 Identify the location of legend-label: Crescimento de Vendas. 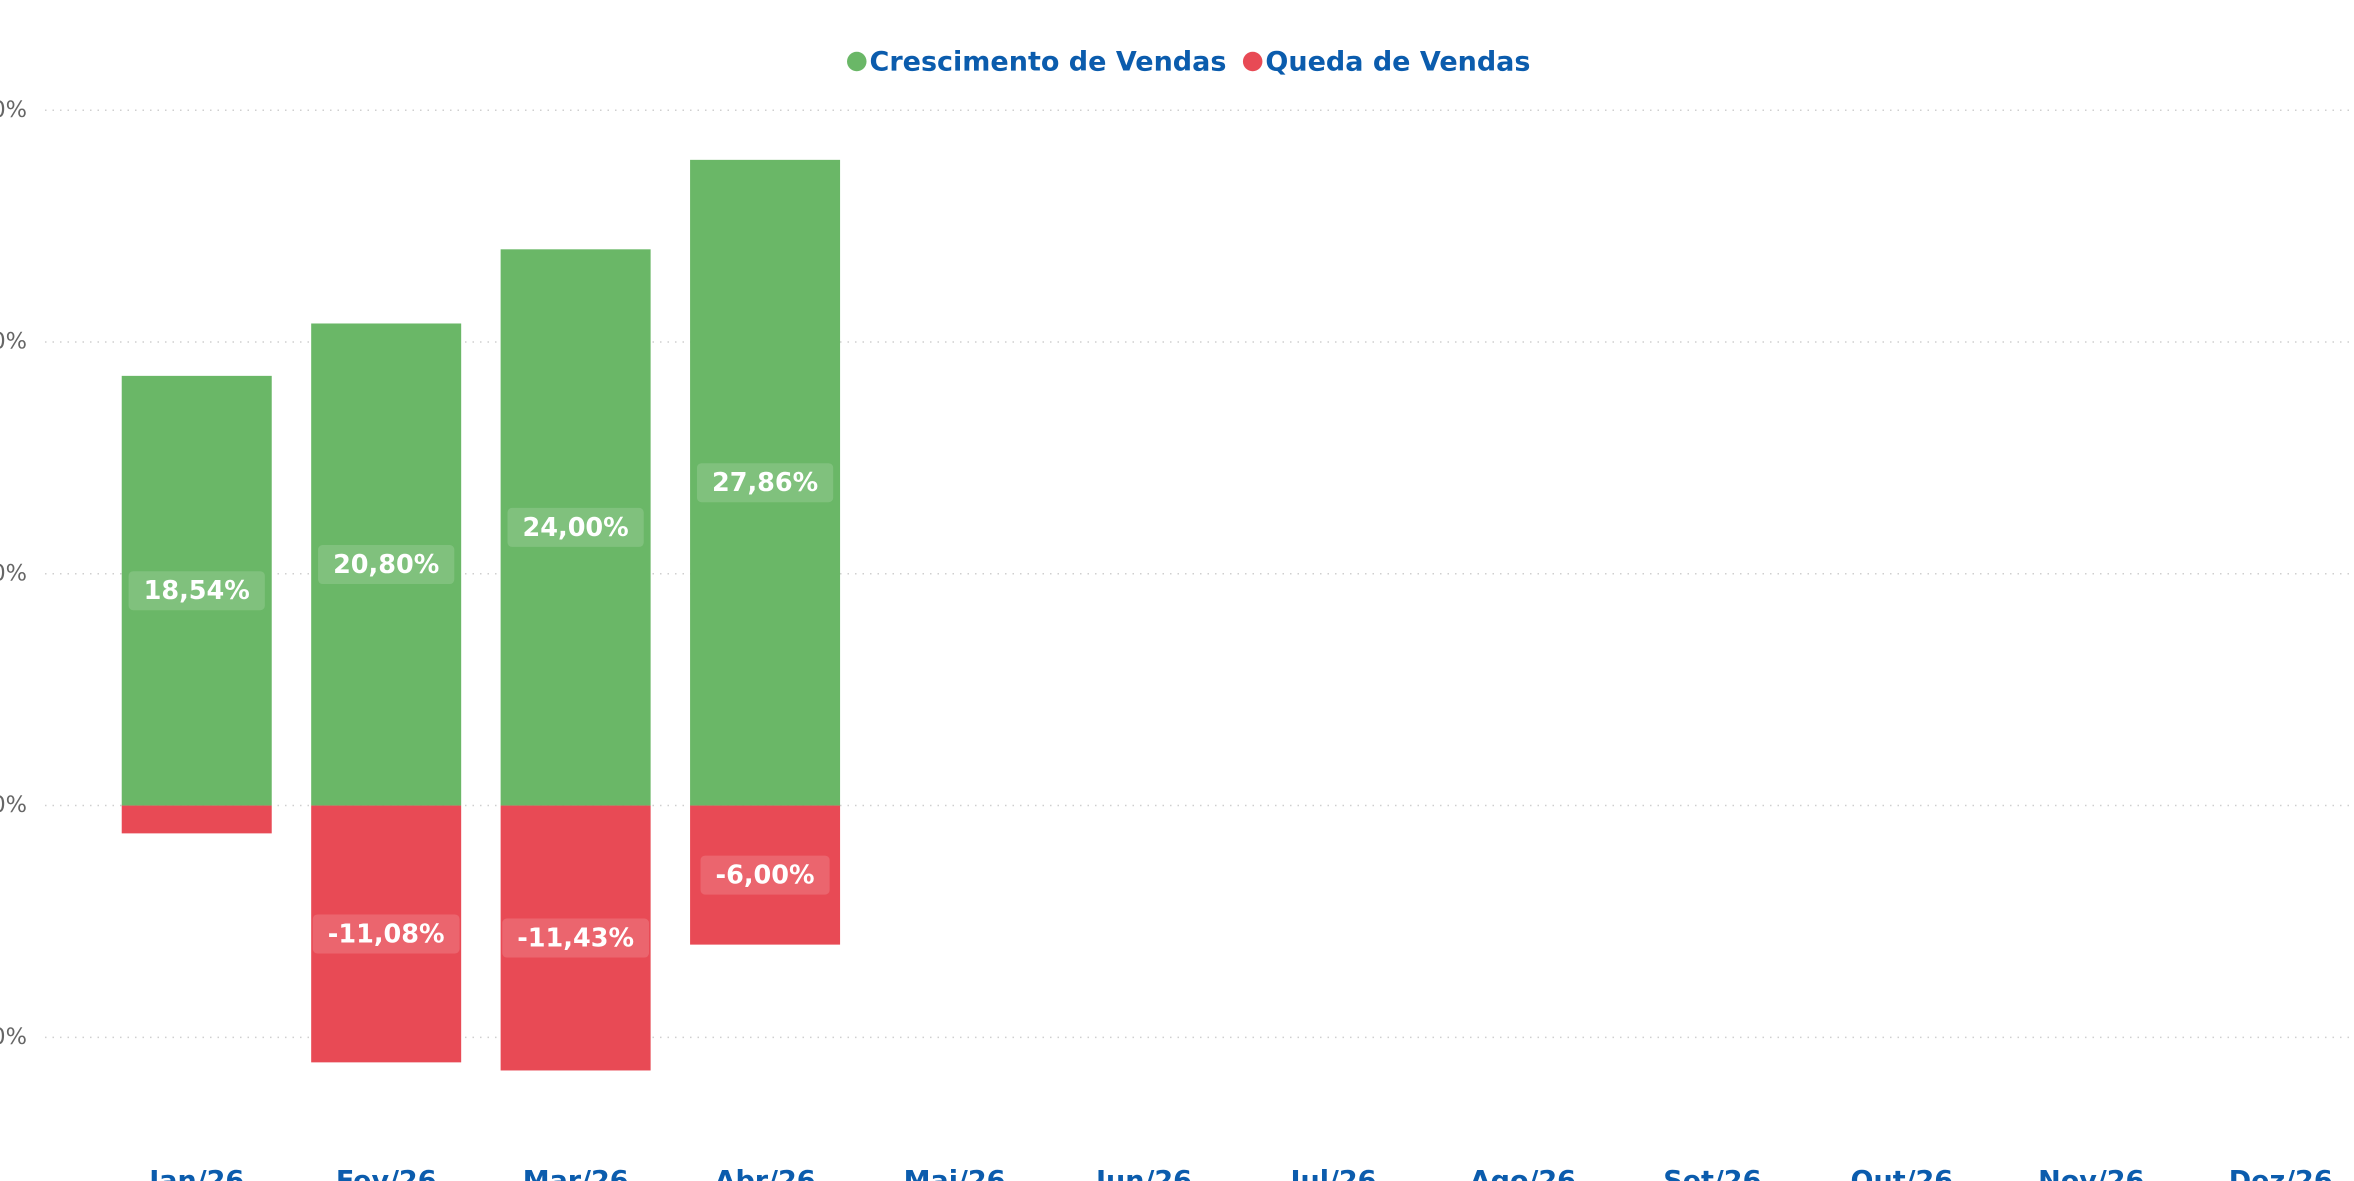
(1048, 62).